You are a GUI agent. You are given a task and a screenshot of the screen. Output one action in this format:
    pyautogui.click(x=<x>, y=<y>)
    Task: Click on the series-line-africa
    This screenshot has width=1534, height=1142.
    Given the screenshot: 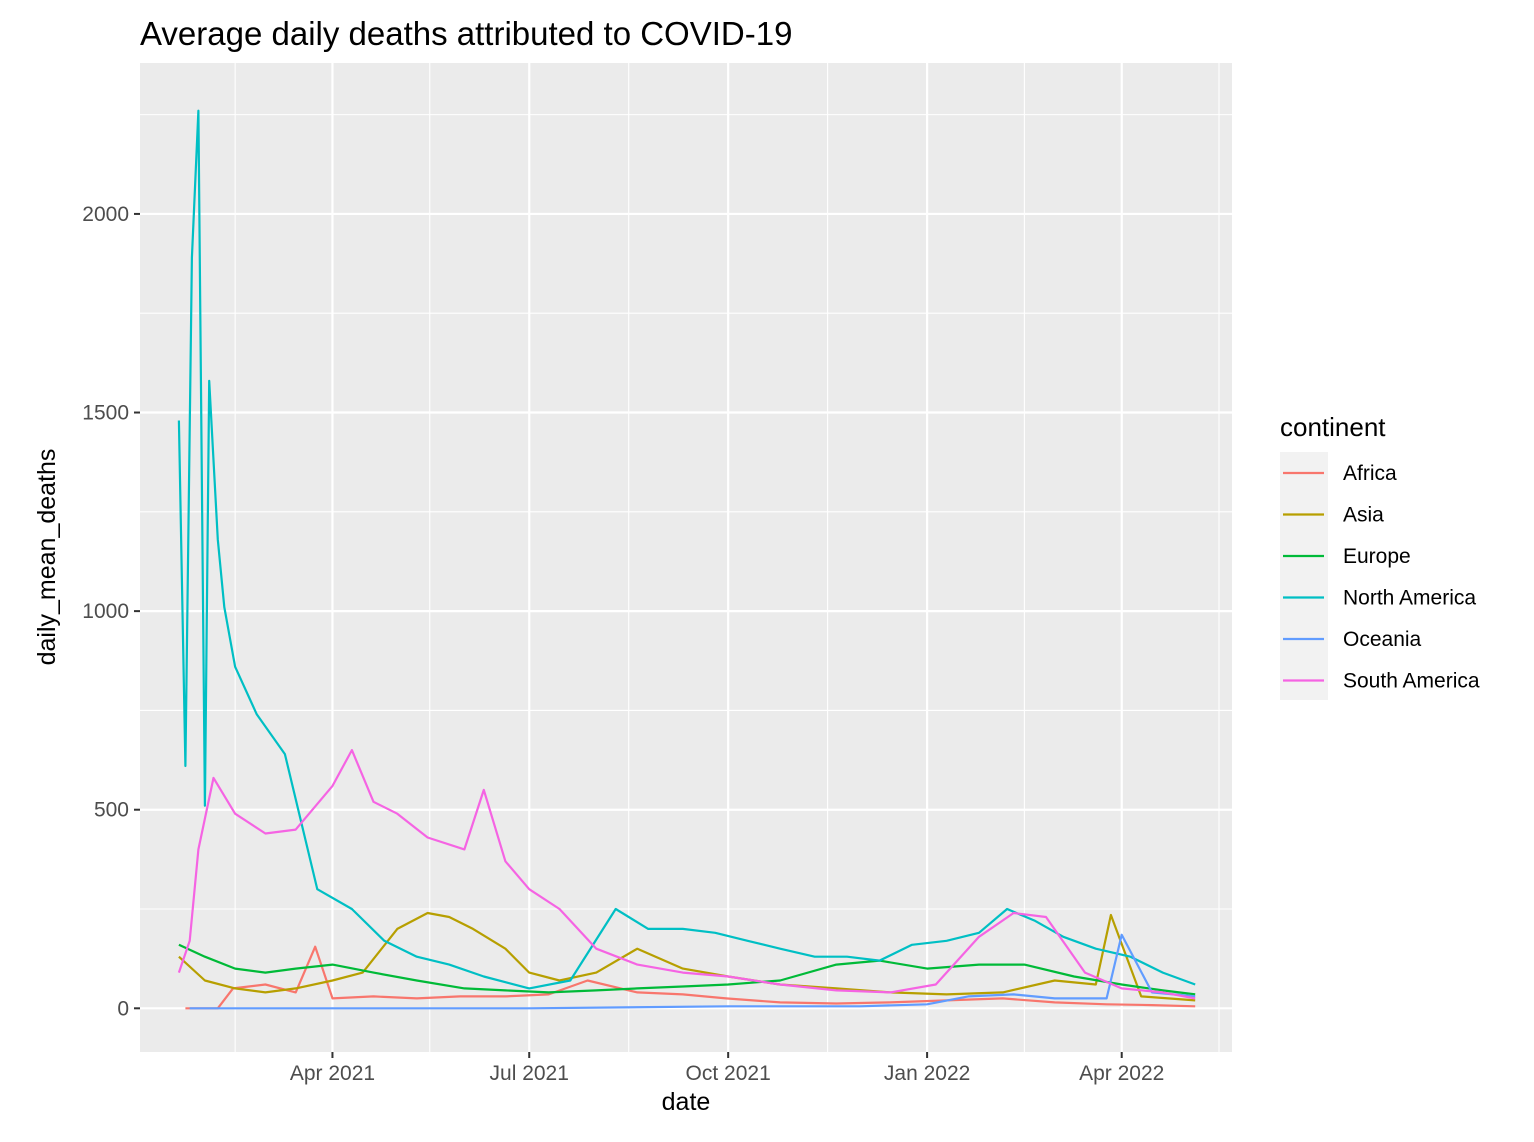 What is the action you would take?
    pyautogui.click(x=690, y=977)
    